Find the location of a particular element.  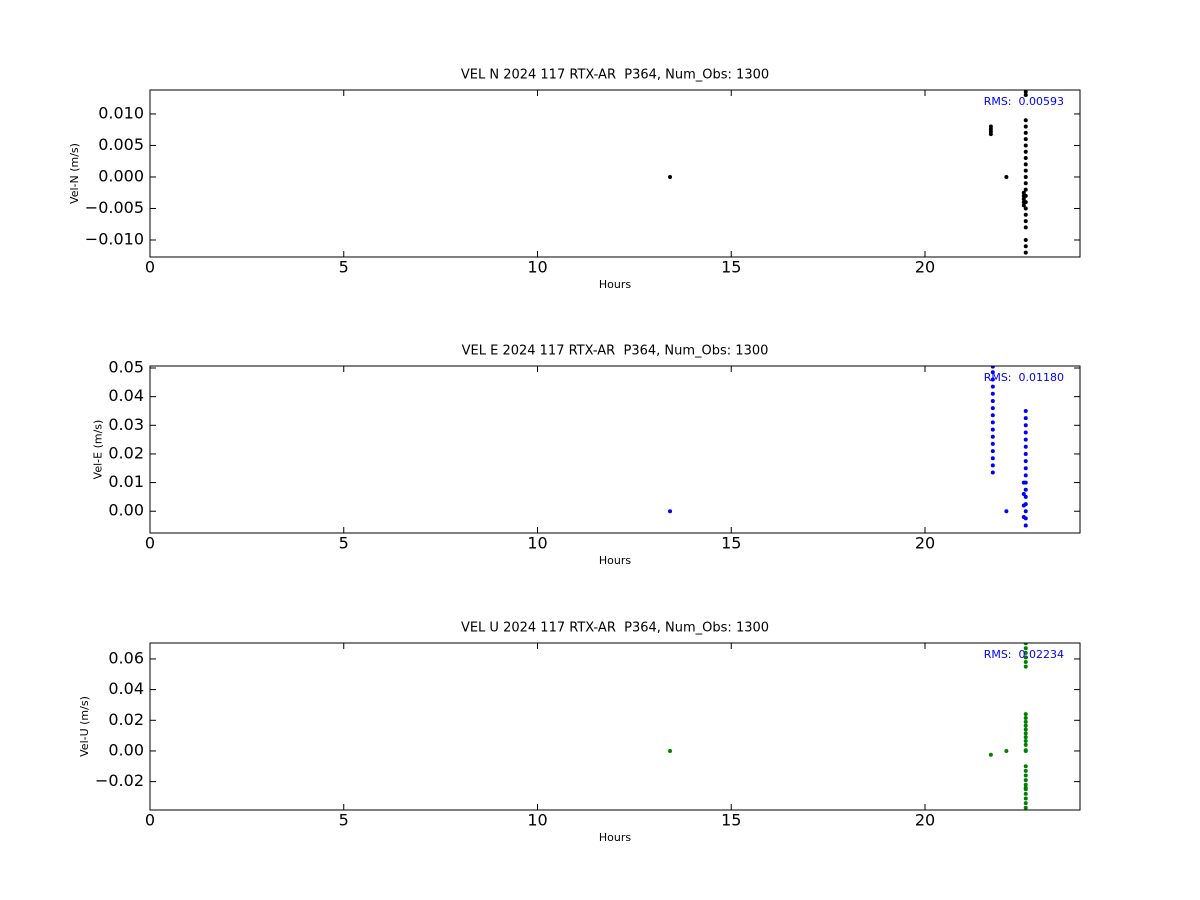

y-axis-label: Vel-U (m/s) is located at coordinates (84, 726).